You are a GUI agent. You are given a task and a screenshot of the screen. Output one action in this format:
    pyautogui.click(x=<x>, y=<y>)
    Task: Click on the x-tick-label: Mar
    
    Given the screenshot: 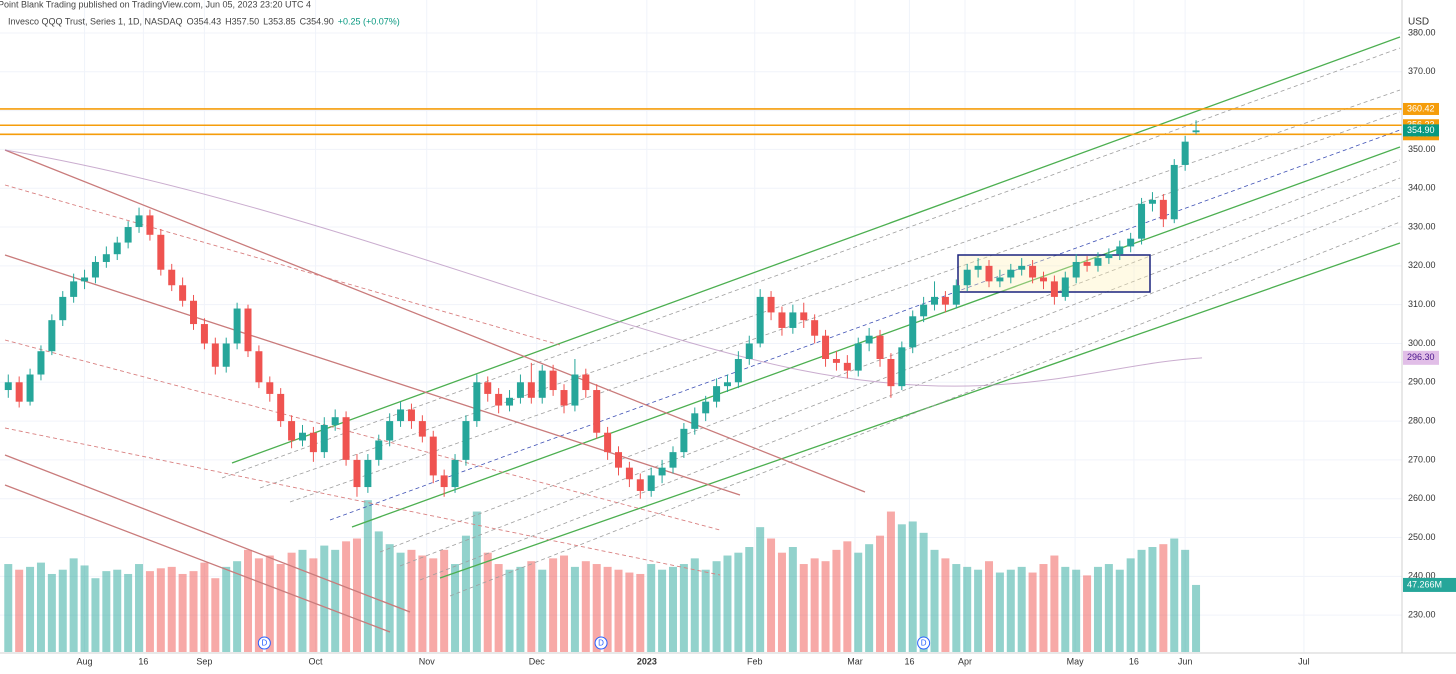 What is the action you would take?
    pyautogui.click(x=855, y=661)
    